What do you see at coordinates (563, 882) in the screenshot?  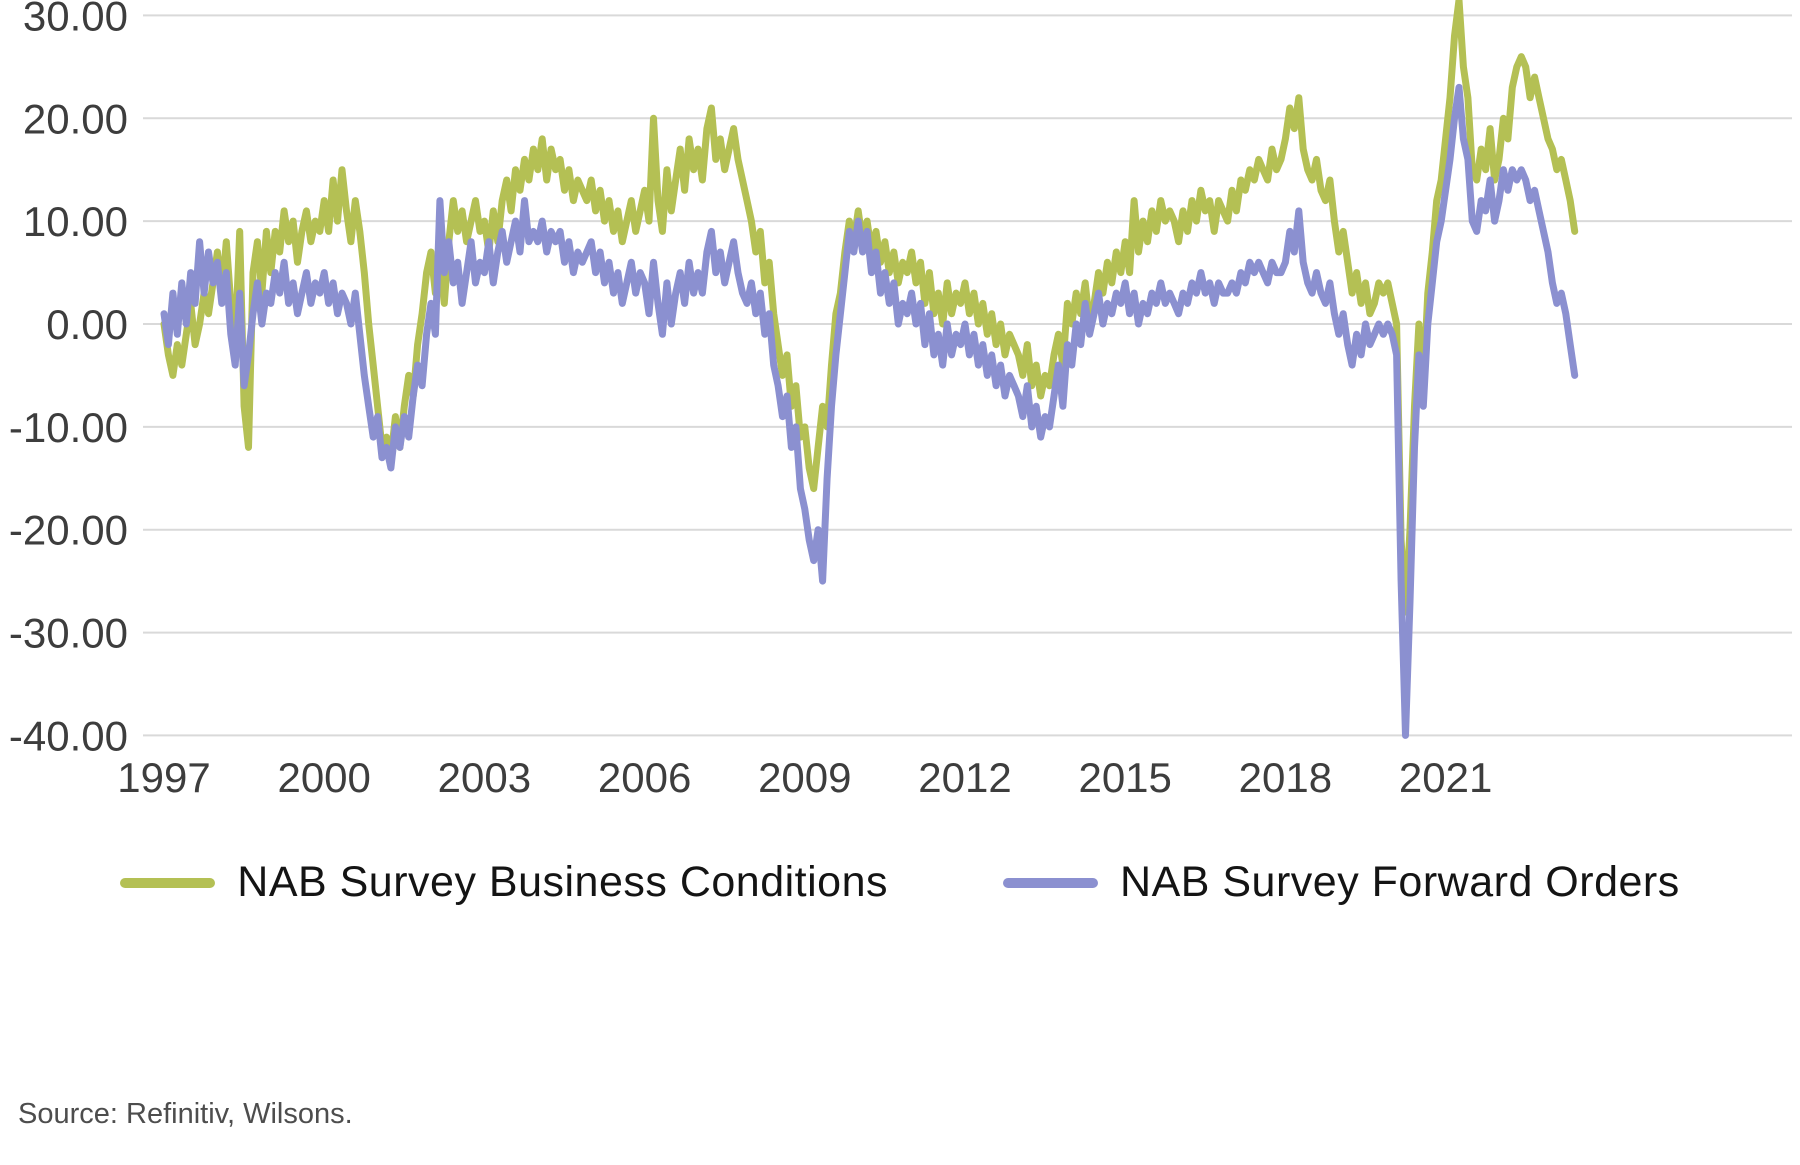 I see `legend-label: NAB Survey Business Conditions` at bounding box center [563, 882].